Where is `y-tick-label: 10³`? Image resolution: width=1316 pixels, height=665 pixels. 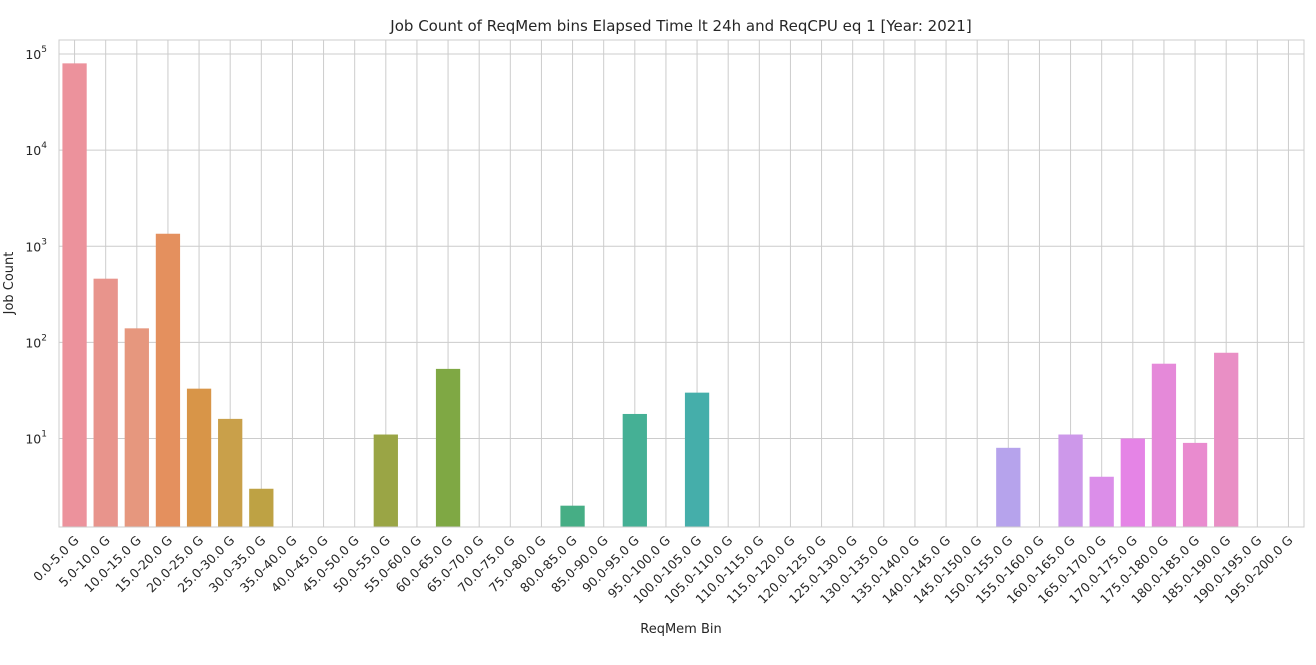
y-tick-label: 10³ is located at coordinates (36, 245).